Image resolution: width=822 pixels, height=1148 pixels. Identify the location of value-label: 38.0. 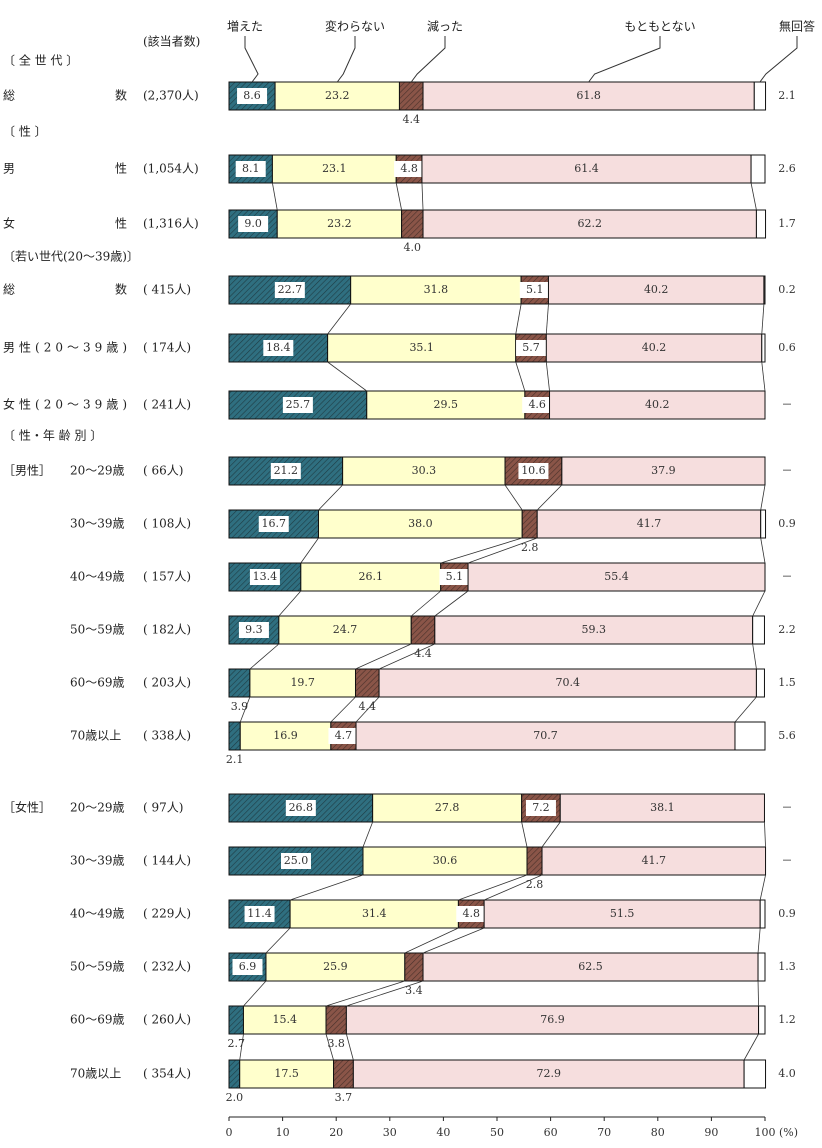
(420, 523).